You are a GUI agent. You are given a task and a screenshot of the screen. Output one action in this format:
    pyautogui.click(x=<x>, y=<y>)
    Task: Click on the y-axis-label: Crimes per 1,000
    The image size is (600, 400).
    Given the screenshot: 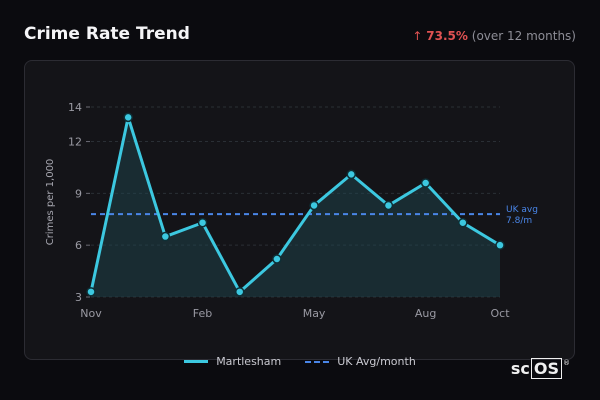 What is the action you would take?
    pyautogui.click(x=50, y=202)
    